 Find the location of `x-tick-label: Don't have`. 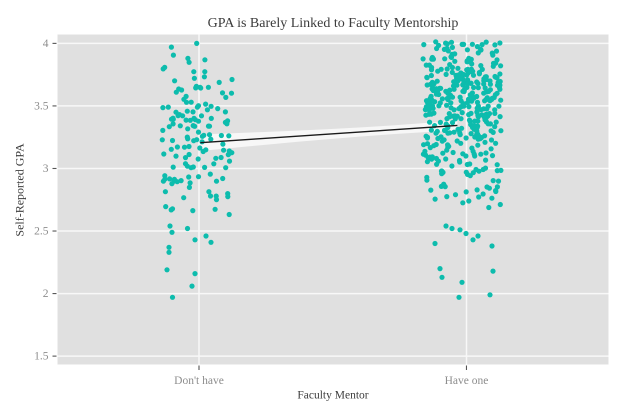

x-tick-label: Don't have is located at coordinates (199, 381).